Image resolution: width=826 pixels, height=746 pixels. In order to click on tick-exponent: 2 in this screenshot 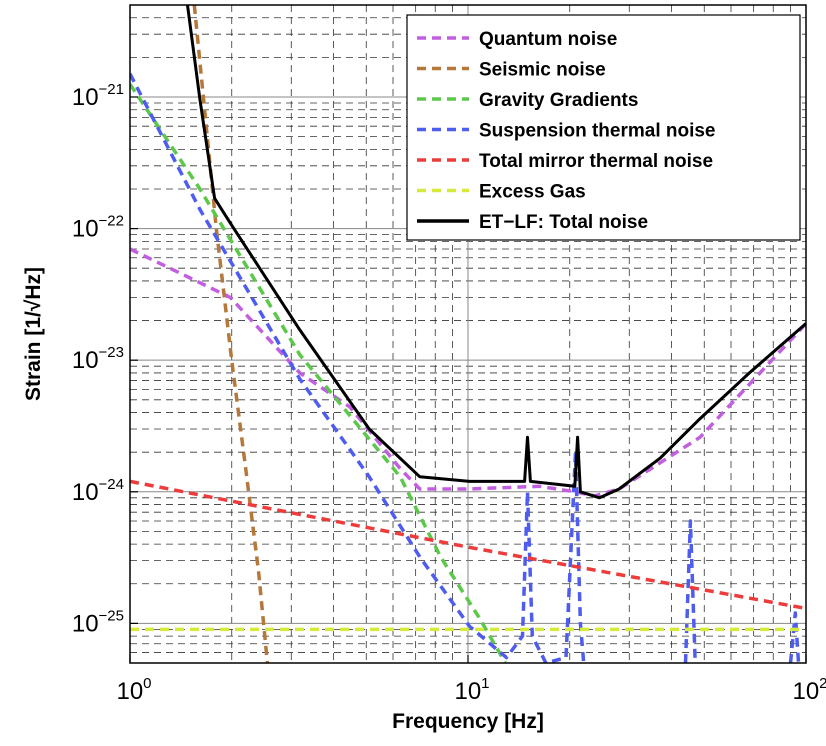, I will do `click(822, 683)`.